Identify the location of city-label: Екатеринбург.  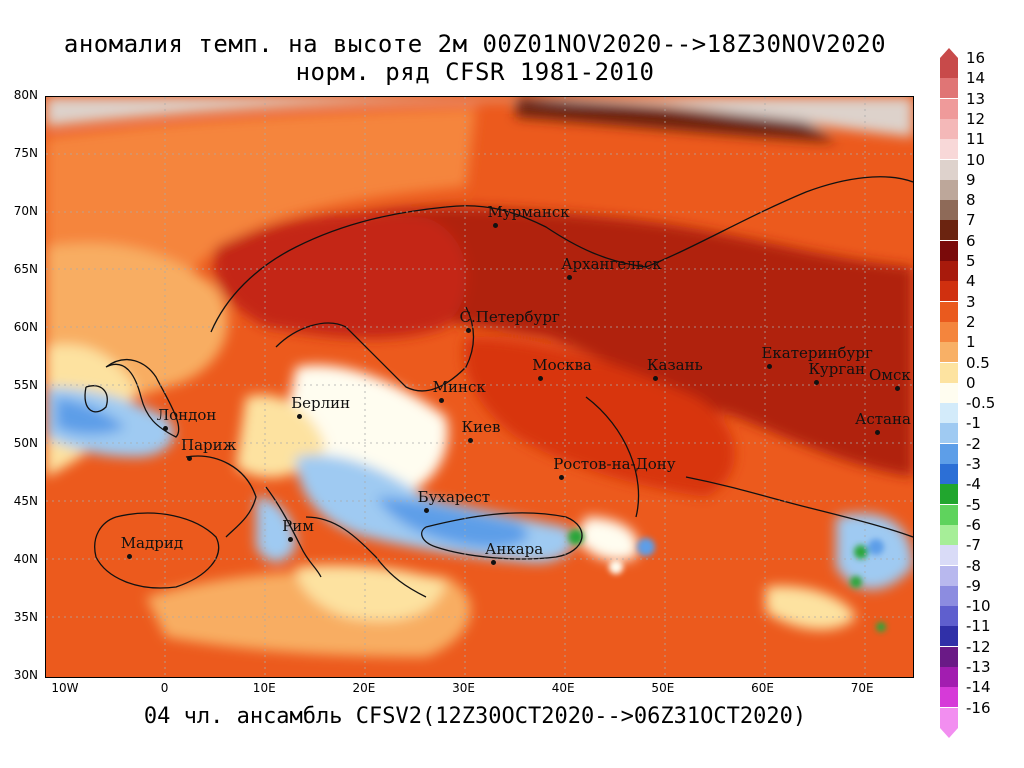
(817, 353).